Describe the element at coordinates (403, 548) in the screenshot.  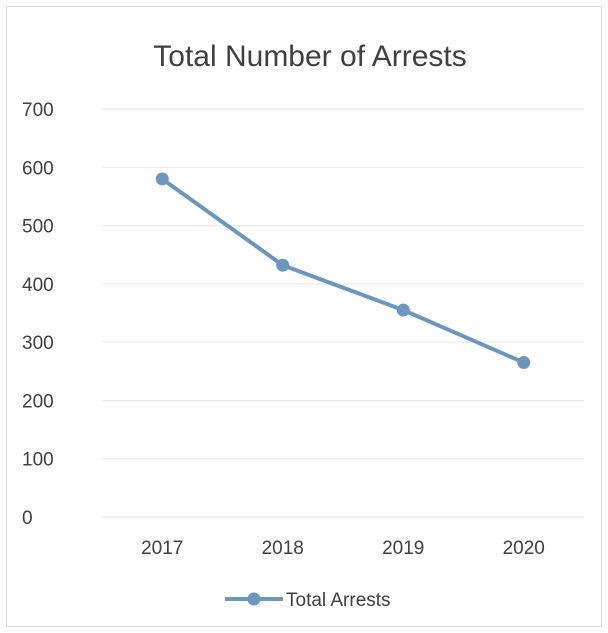
I see `x-tick-label: 2019` at that location.